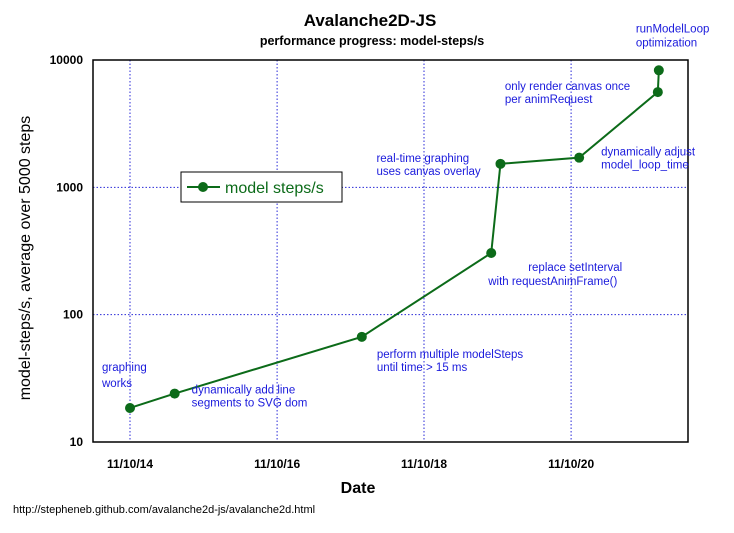 The width and height of the screenshot is (734, 533). I want to click on x-tick-label-3: 11/10/20, so click(571, 464).